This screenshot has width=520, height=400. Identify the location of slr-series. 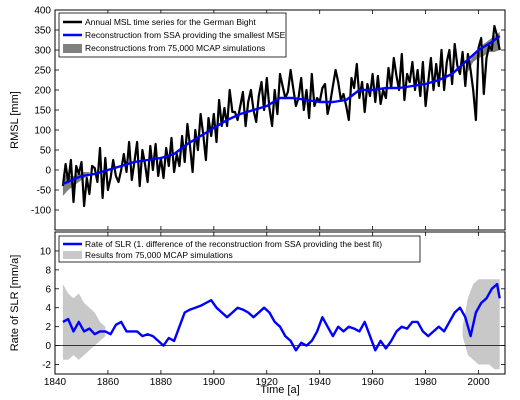
(281, 317).